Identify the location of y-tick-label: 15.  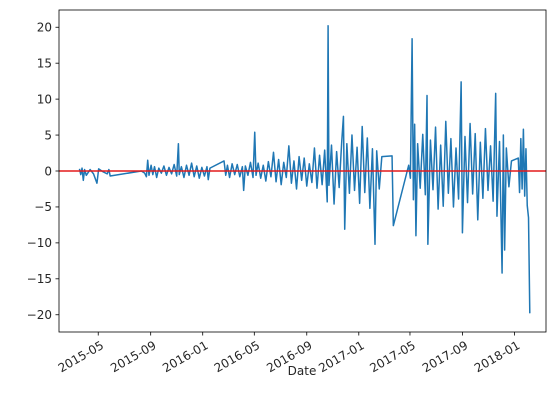
(44, 63).